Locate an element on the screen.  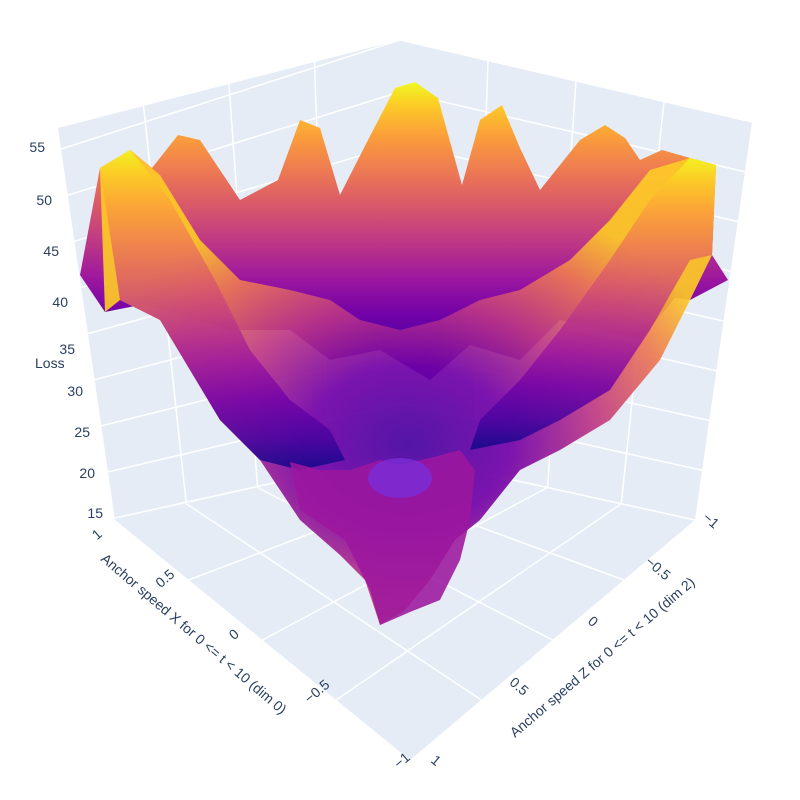
z-tick-label: −1 is located at coordinates (711, 520).